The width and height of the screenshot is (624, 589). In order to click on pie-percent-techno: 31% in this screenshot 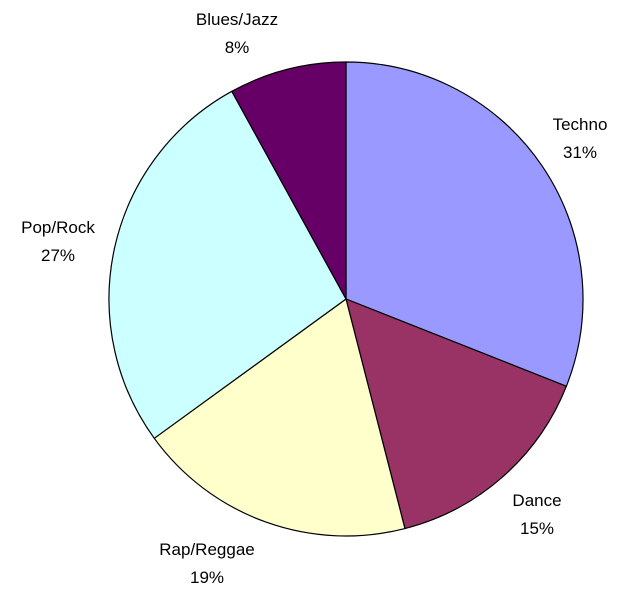, I will do `click(580, 152)`.